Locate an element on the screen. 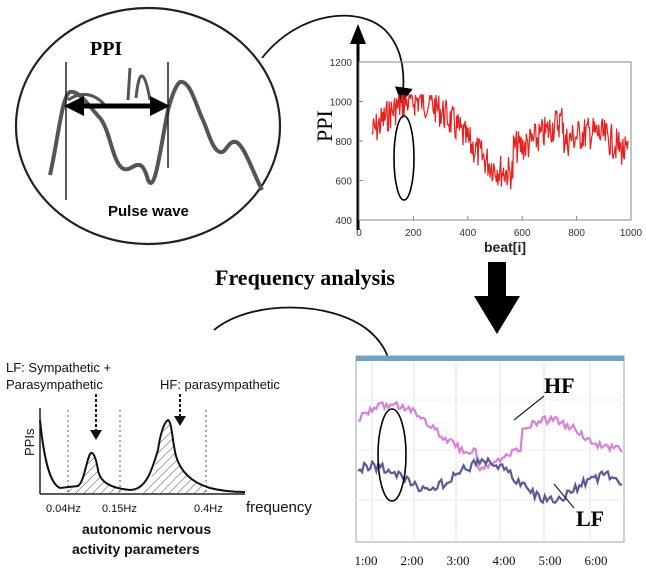  ppi-y-tick-label: 1200 is located at coordinates (341, 63).